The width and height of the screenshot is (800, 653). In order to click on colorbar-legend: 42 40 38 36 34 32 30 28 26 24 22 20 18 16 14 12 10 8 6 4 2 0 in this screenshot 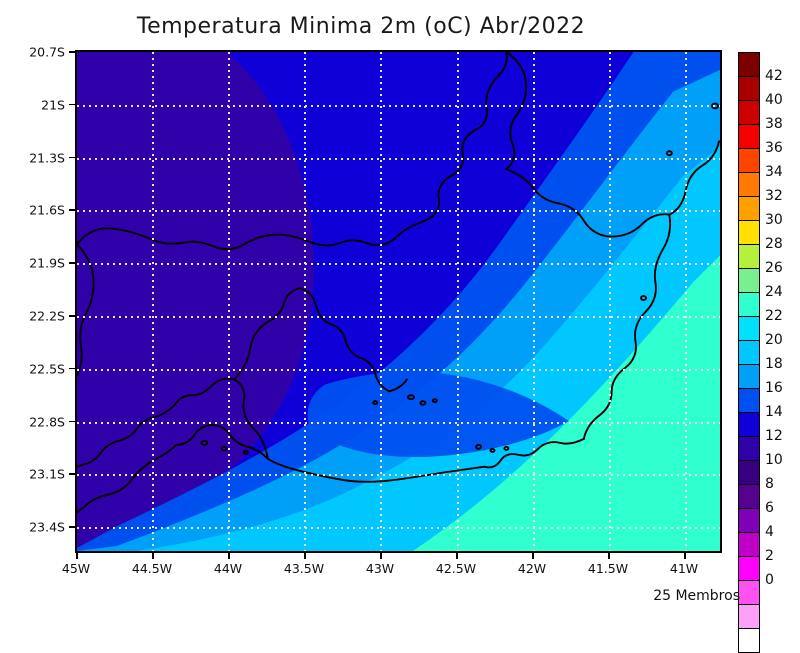, I will do `click(760, 352)`.